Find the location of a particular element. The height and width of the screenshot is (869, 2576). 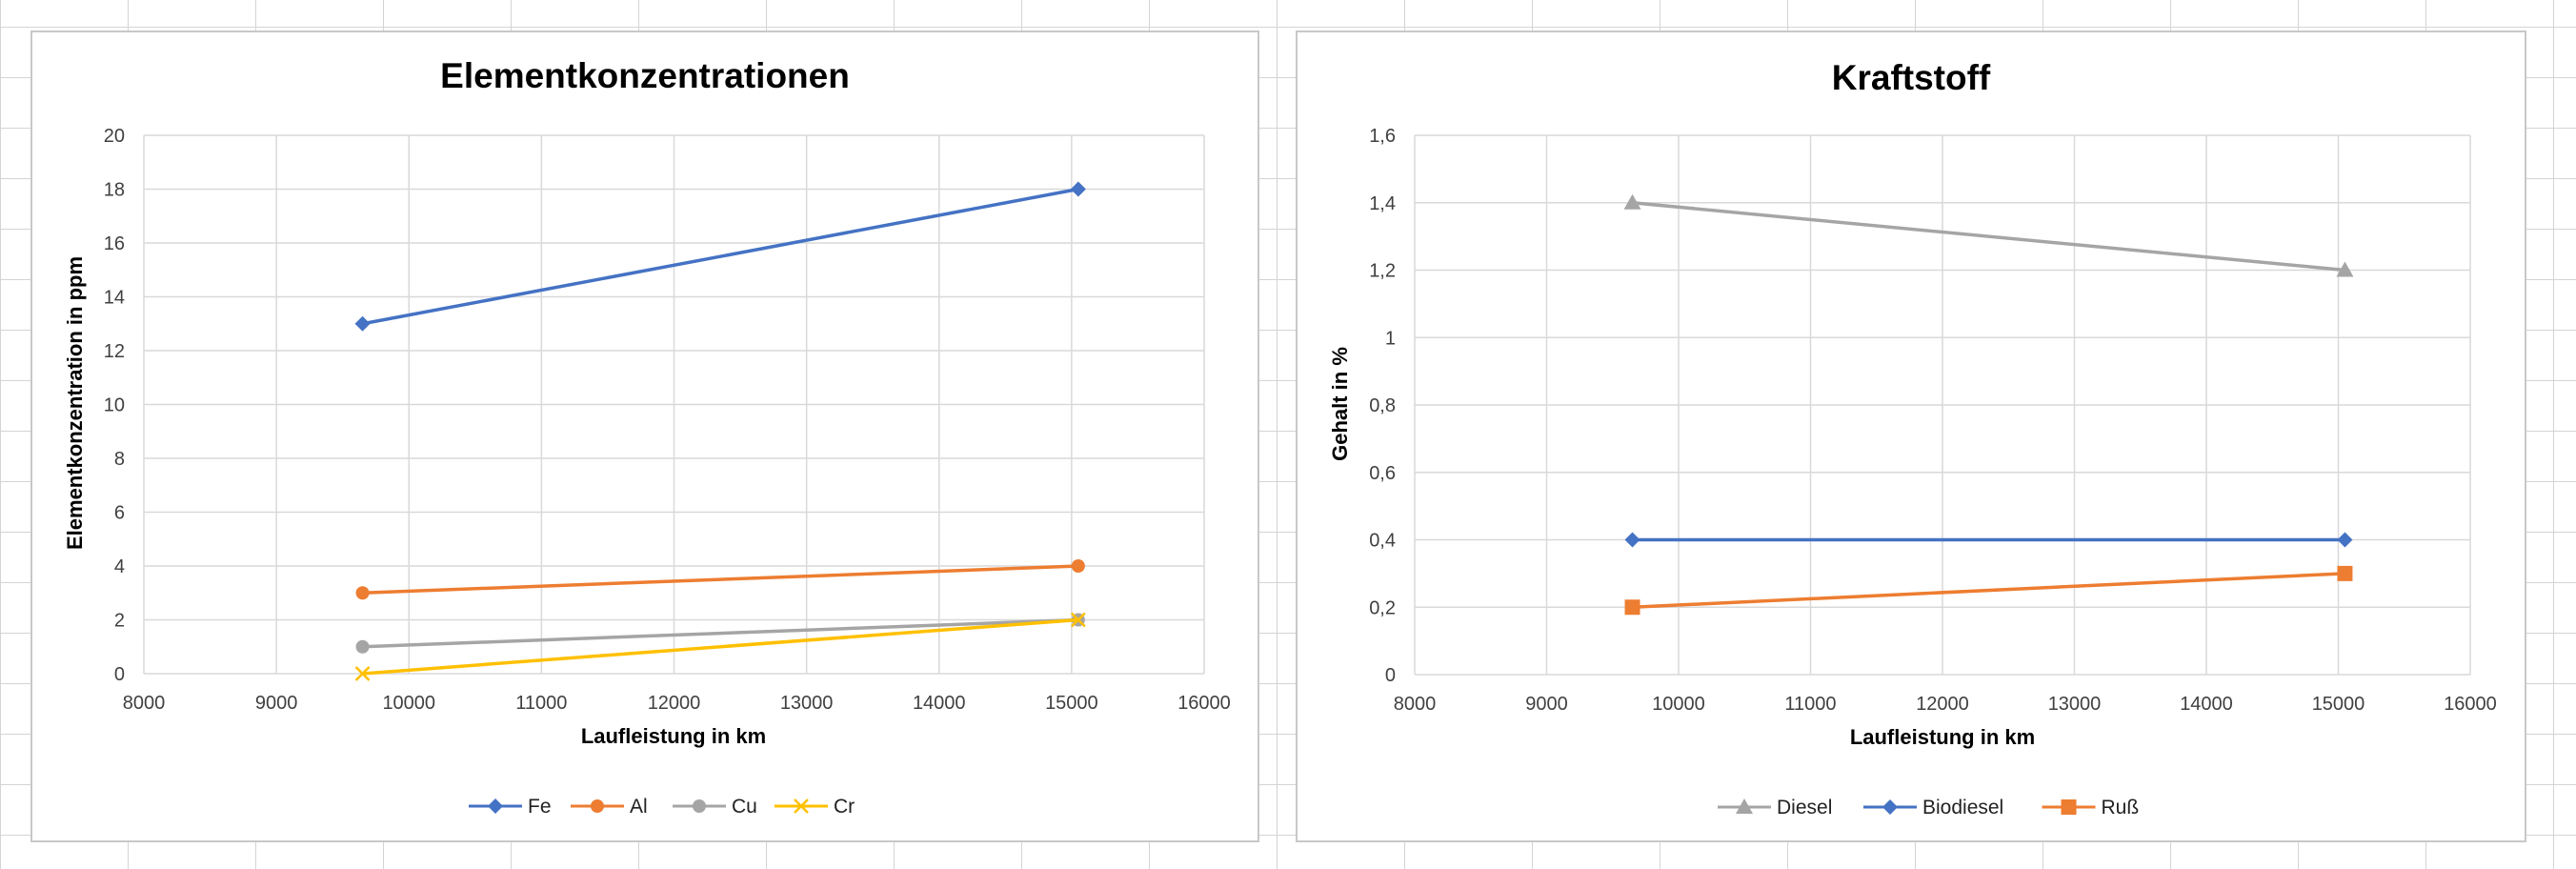

y-tick-label: 1,6 is located at coordinates (1383, 136).